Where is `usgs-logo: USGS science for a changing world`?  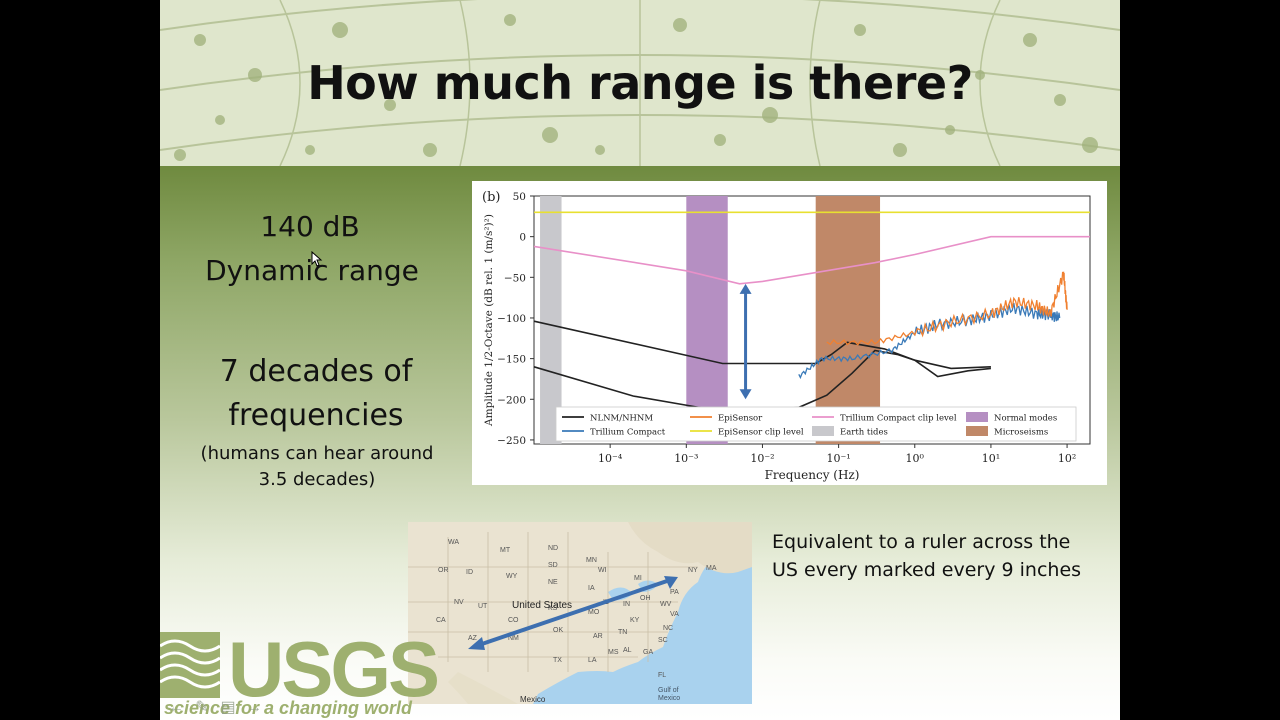
usgs-logo: USGS science for a changing world is located at coordinates (300, 675).